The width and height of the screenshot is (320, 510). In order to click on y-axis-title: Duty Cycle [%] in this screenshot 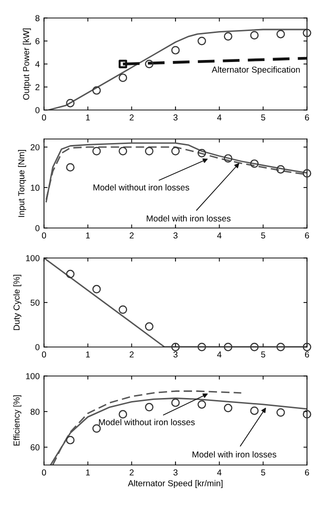, I will do `click(17, 302)`.